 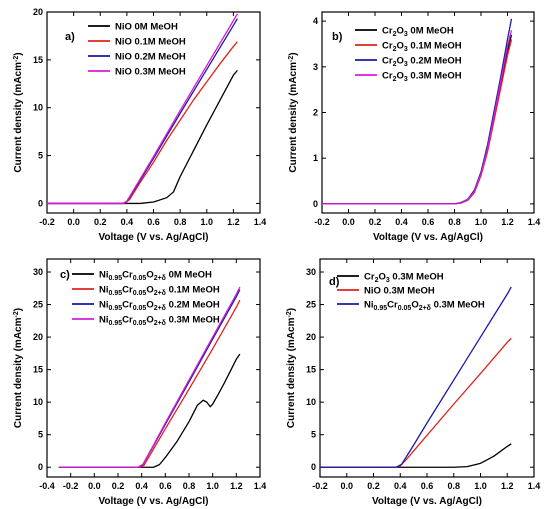 I want to click on legend-entry: Ni0.95Cr0.05O2+δ 0.2M MeOH, so click(x=159, y=306).